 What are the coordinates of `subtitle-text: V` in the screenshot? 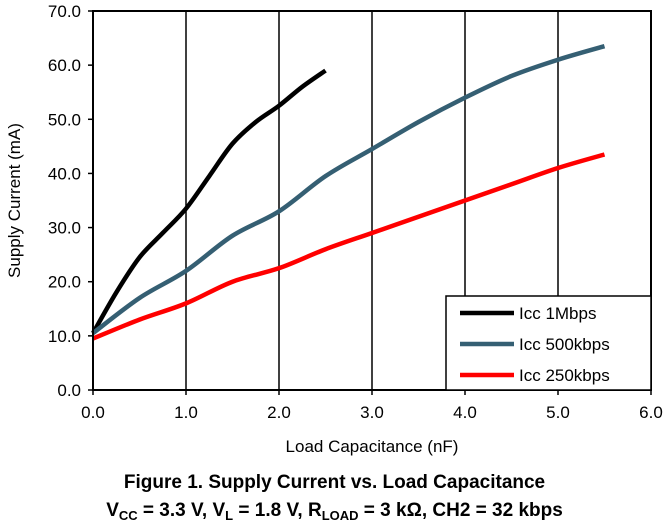 It's located at (112, 510).